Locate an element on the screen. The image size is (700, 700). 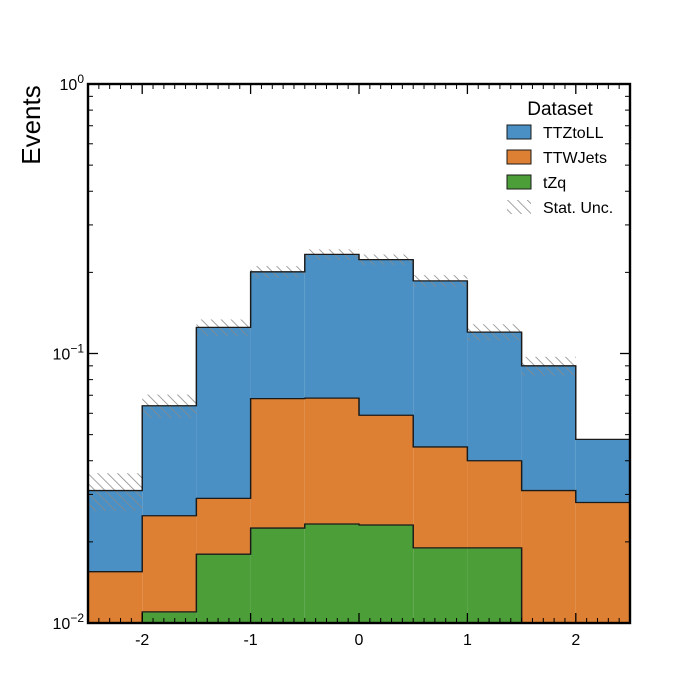
legend-swatch-ttwjets is located at coordinates (519, 157).